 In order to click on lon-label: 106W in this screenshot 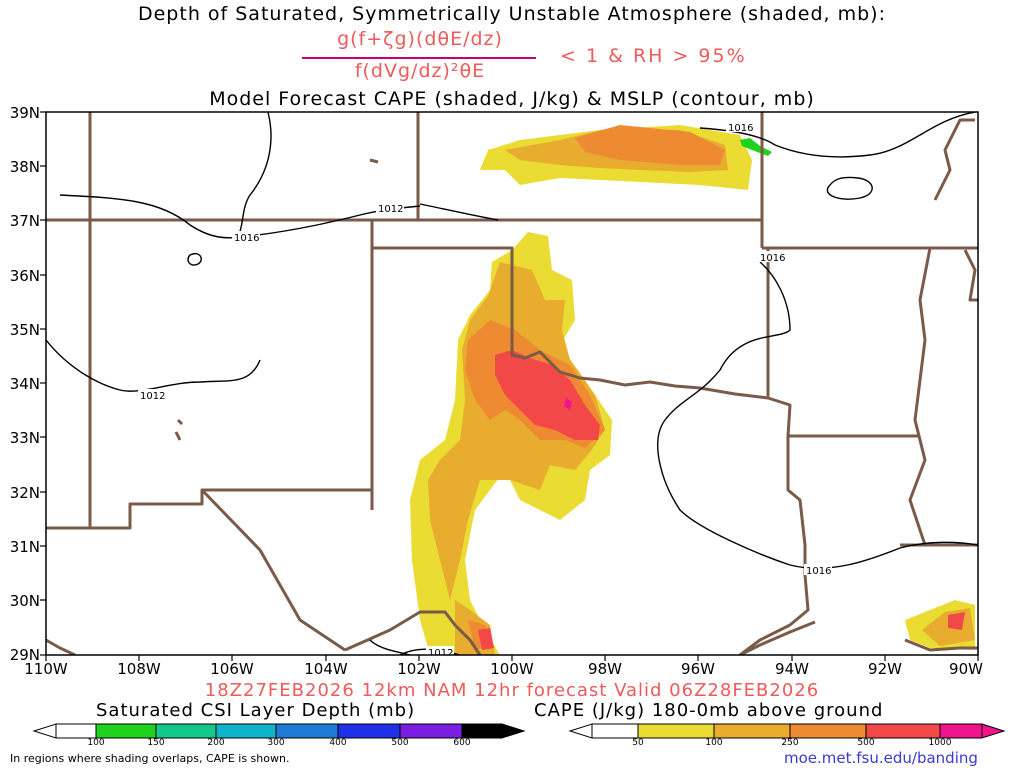, I will do `click(232, 669)`.